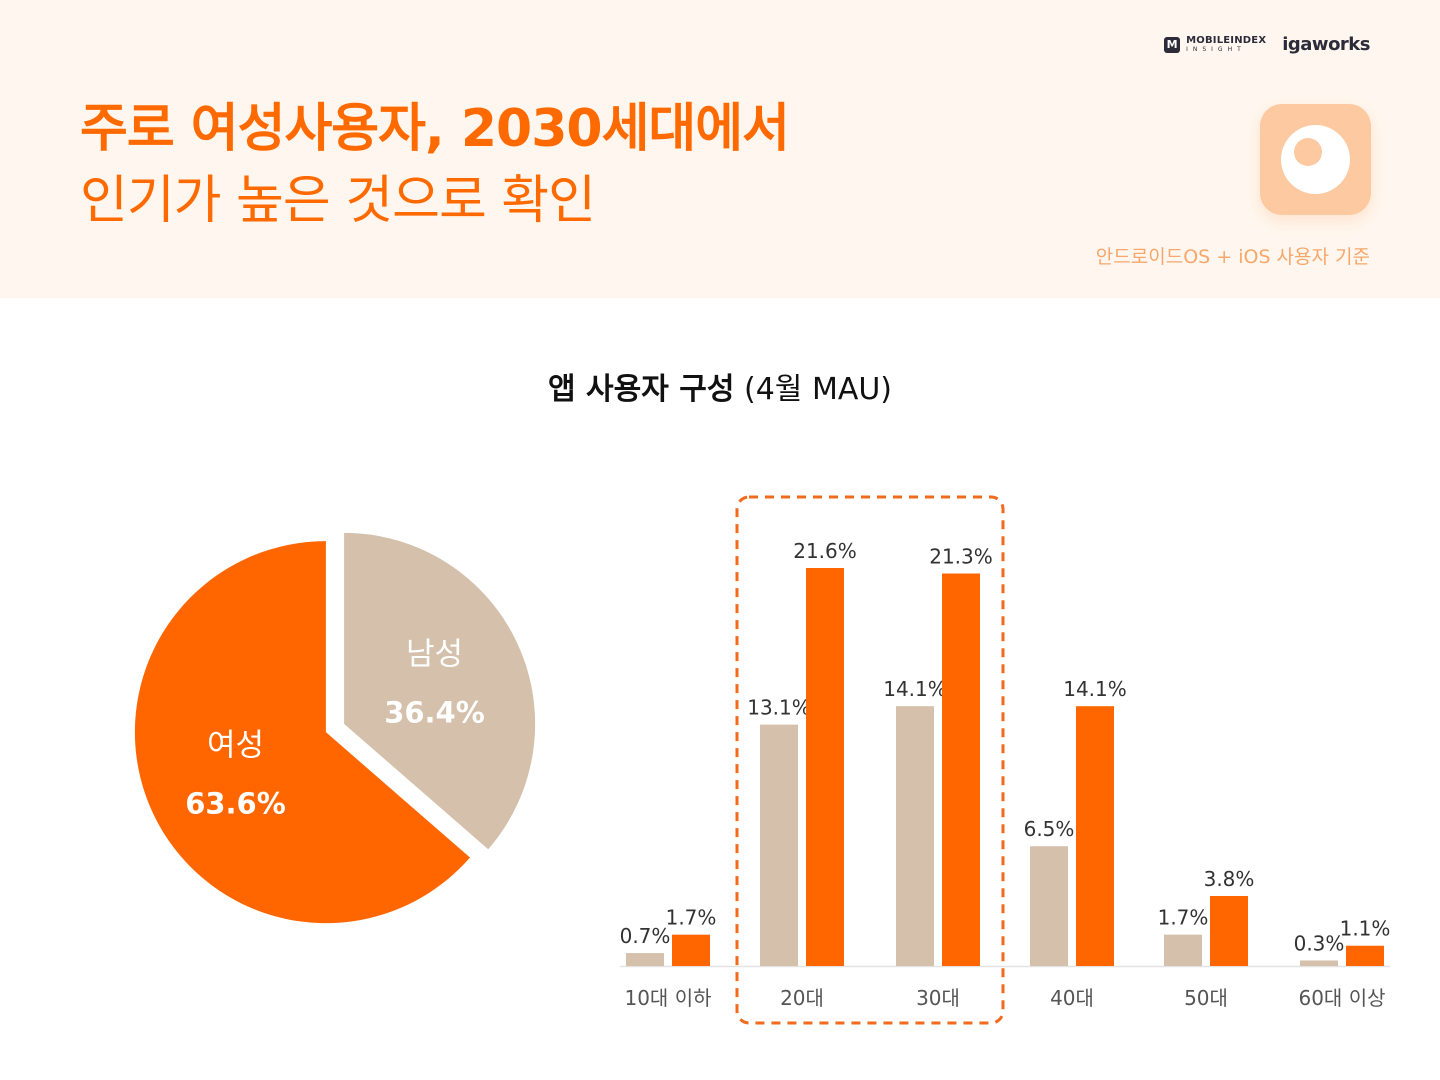 The image size is (1440, 1080). I want to click on bar-label-male-1: 13.1%, so click(779, 708).